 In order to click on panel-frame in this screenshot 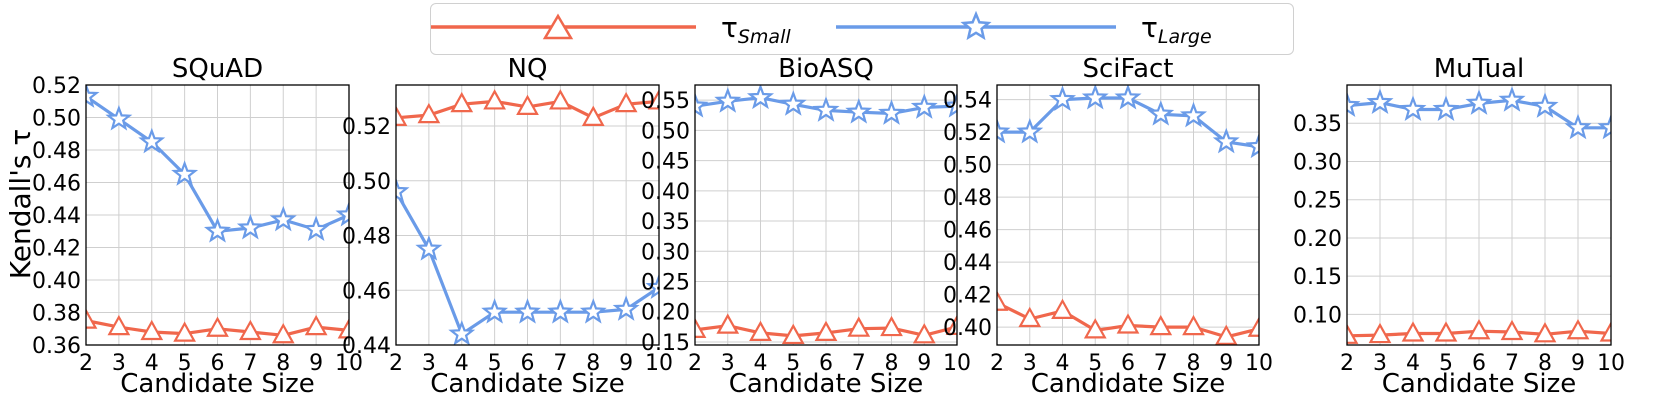, I will do `click(1479, 215)`.